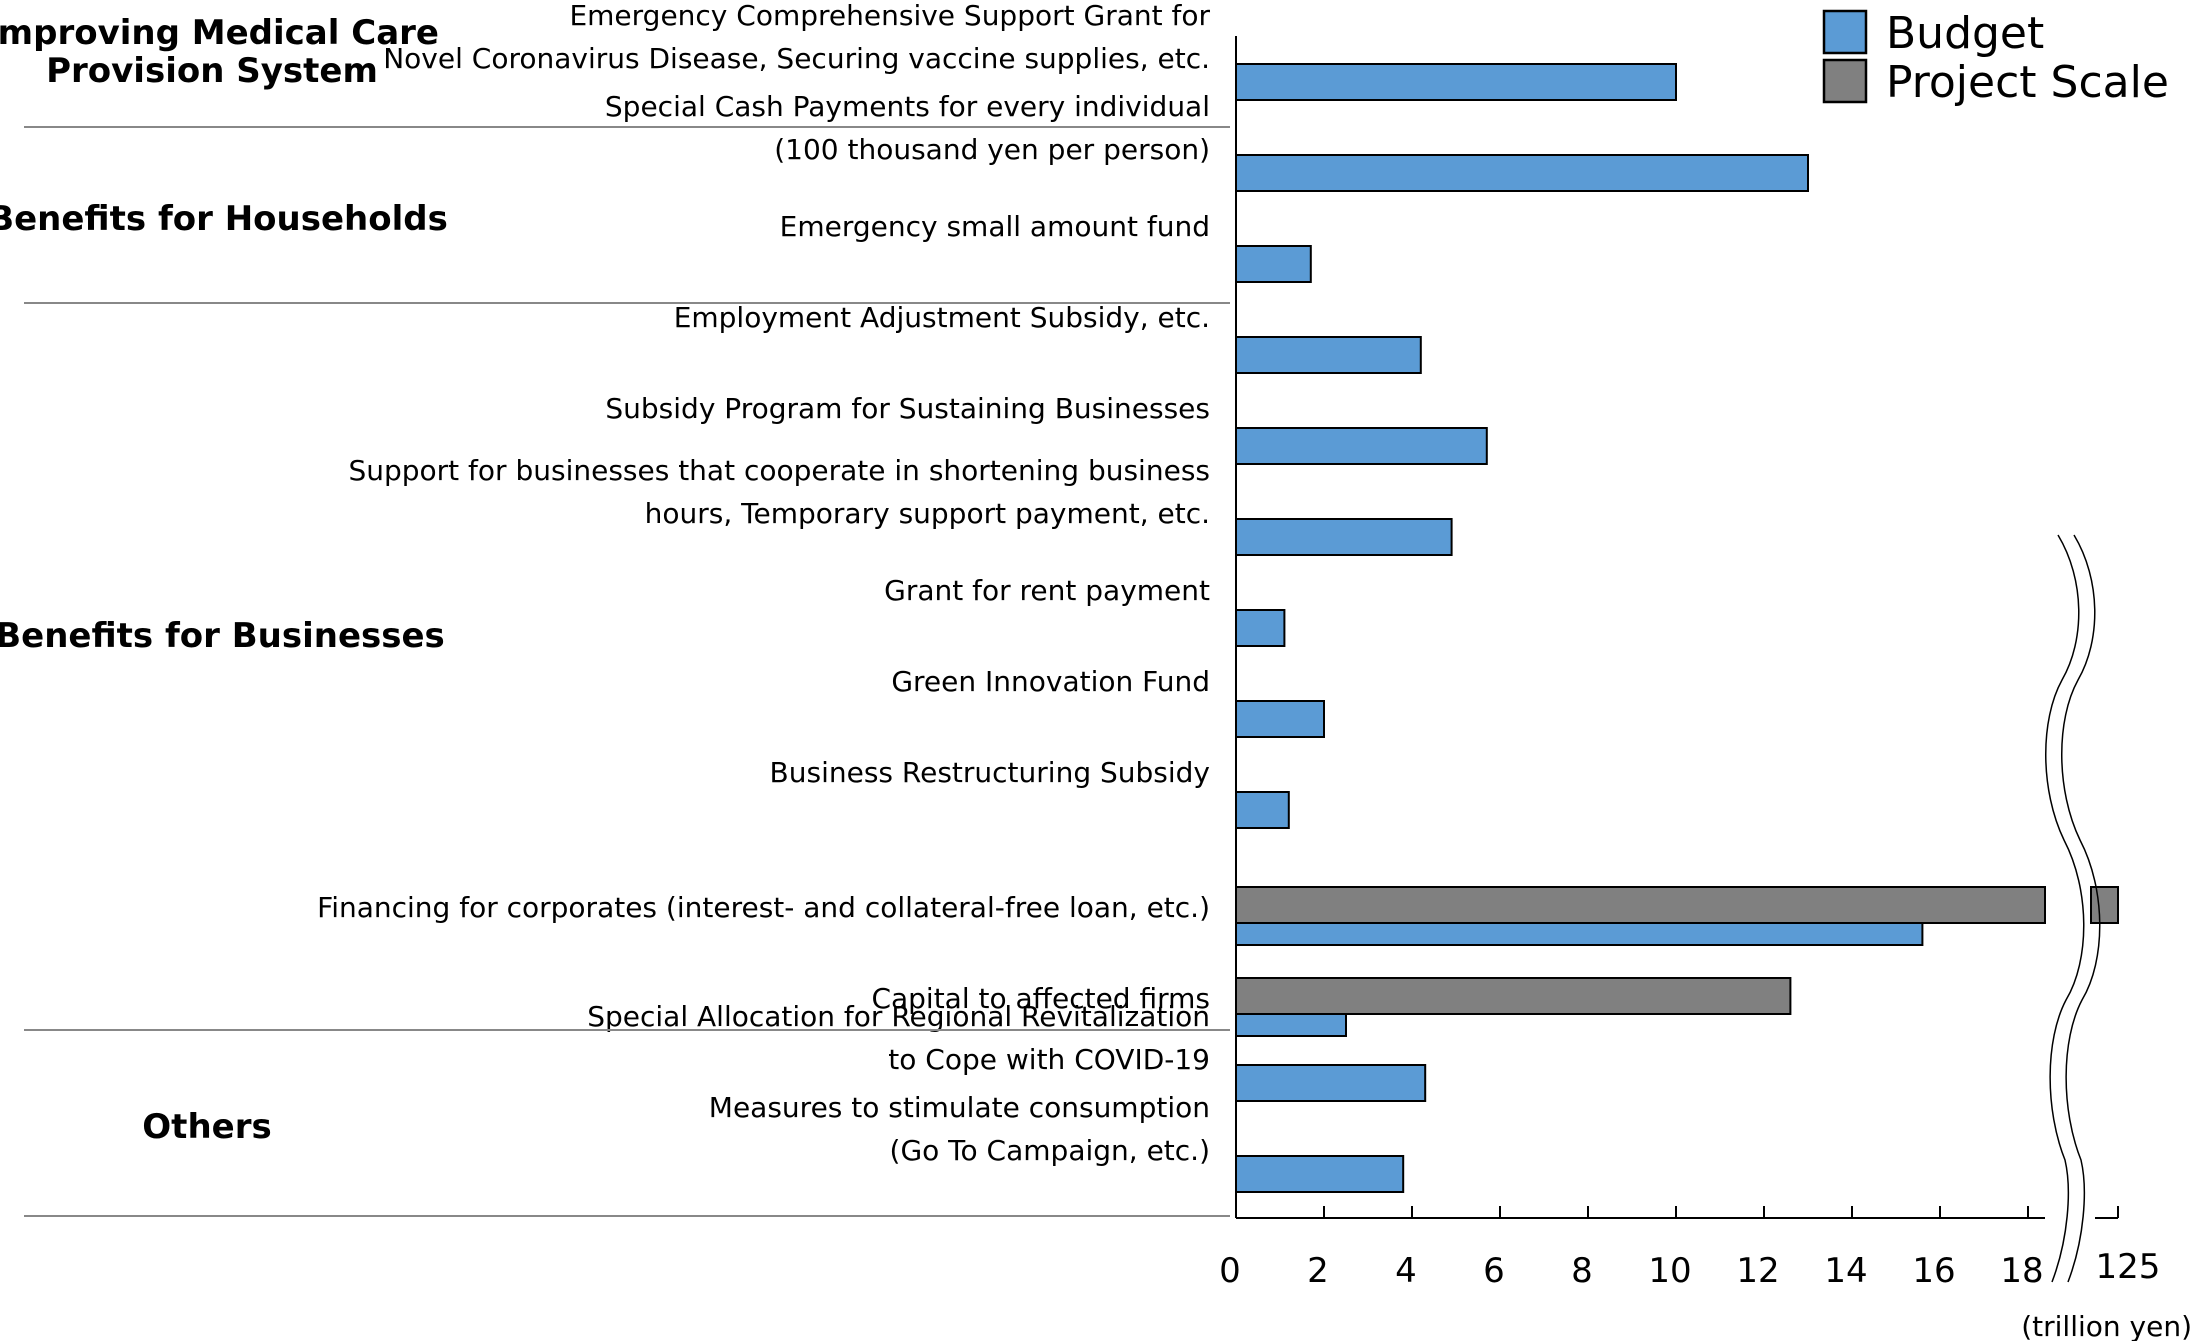 This screenshot has height=1341, width=2199. What do you see at coordinates (2021, 1271) in the screenshot?
I see `x-tick-label: 18` at bounding box center [2021, 1271].